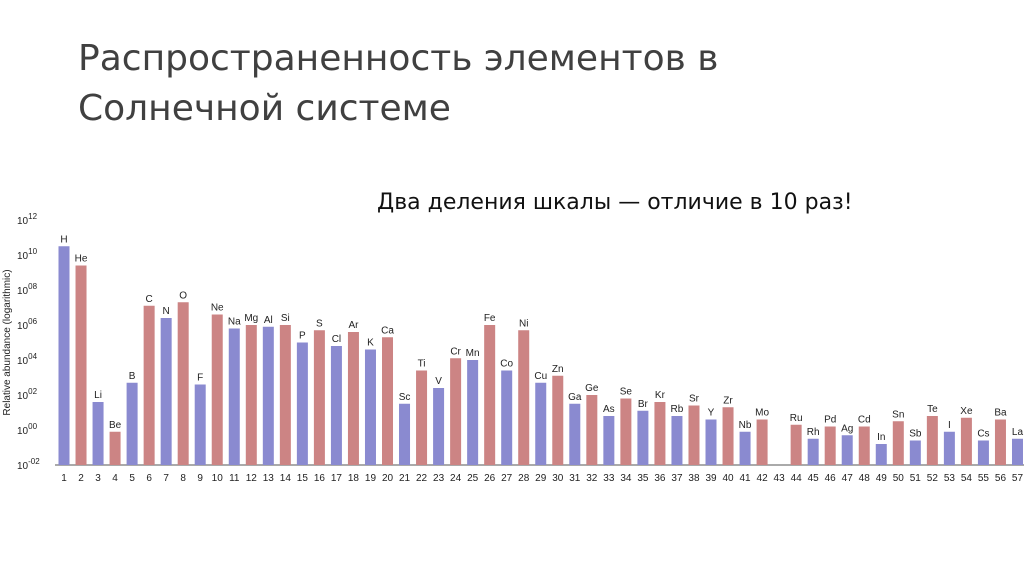 Image resolution: width=1024 pixels, height=574 pixels. I want to click on x-tick-label: 38, so click(694, 478).